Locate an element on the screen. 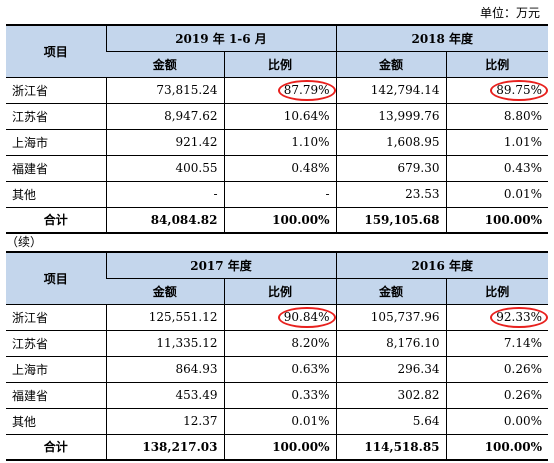 The width and height of the screenshot is (554, 463). amount-cell: 400.55 is located at coordinates (164, 168).